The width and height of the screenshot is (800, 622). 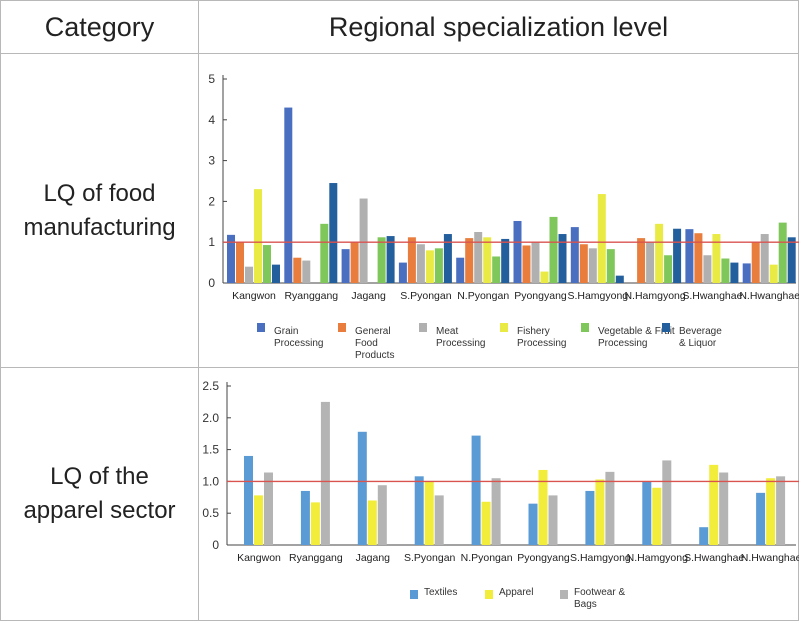 What do you see at coordinates (210, 418) in the screenshot?
I see `apparel-y-tick-label: 2.0` at bounding box center [210, 418].